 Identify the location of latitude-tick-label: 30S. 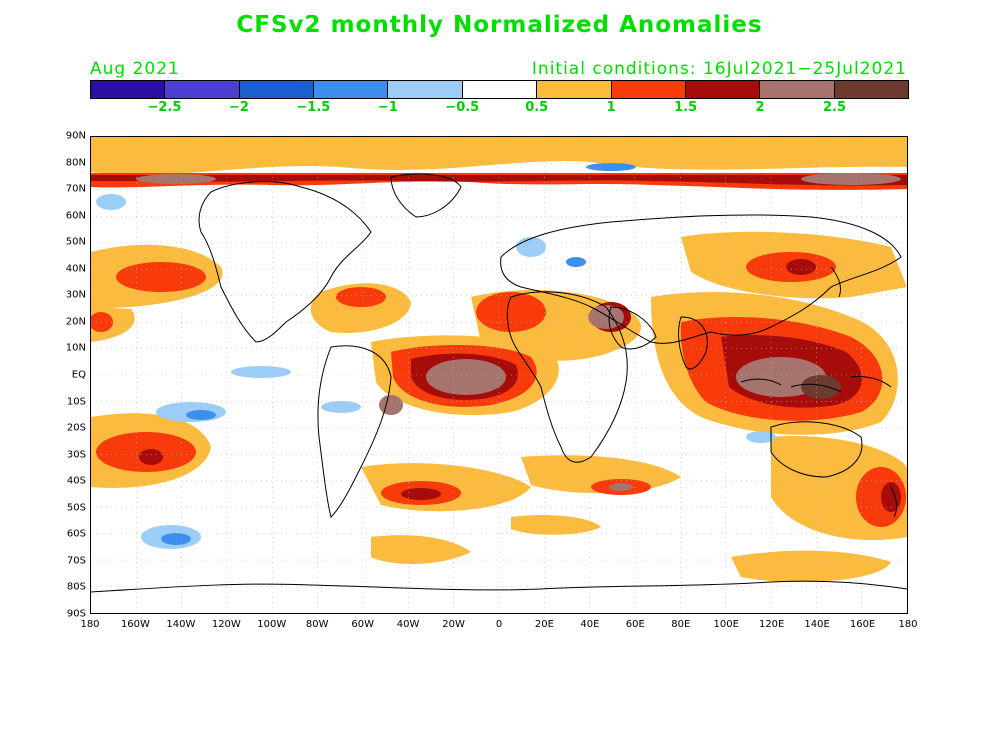
(76, 455).